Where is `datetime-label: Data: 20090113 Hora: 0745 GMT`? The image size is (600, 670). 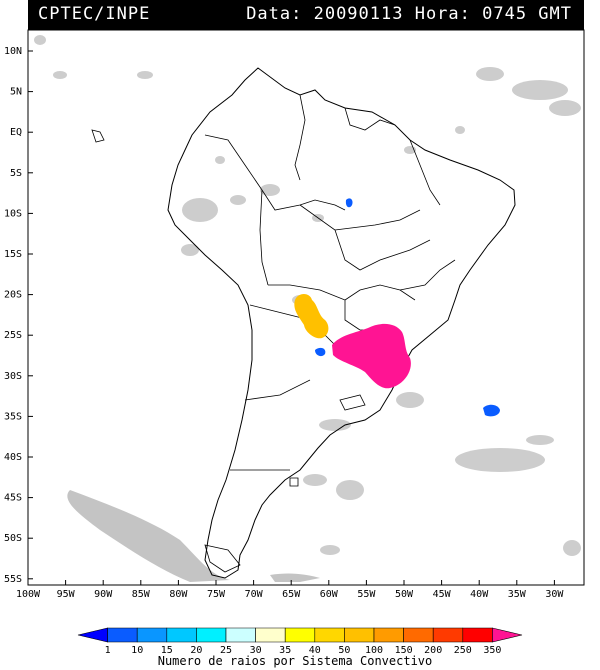 datetime-label: Data: 20090113 Hora: 0745 GMT is located at coordinates (409, 14).